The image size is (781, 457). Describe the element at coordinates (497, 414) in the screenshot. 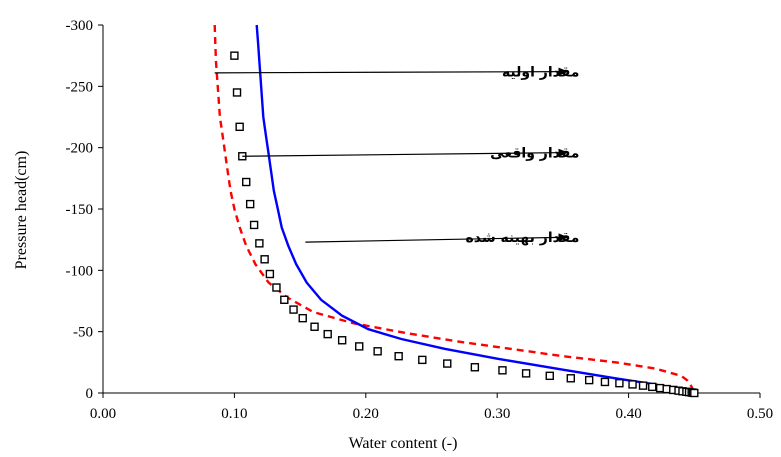

I see `x-tick-label: 0.30` at that location.